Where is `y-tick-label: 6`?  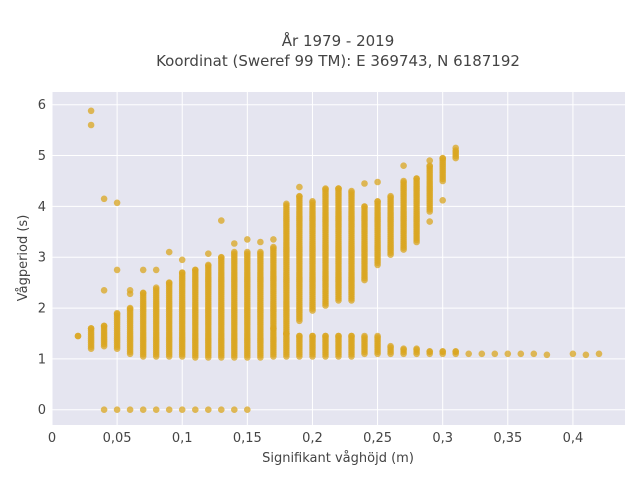
y-tick-label: 6 is located at coordinates (42, 105).